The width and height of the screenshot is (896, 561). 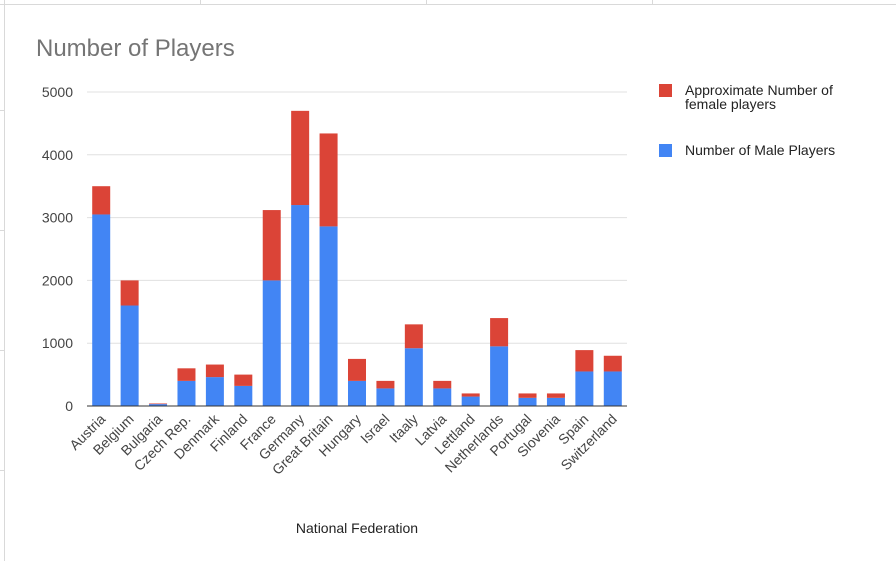 I want to click on y-tick-label: 1000, so click(x=57, y=343).